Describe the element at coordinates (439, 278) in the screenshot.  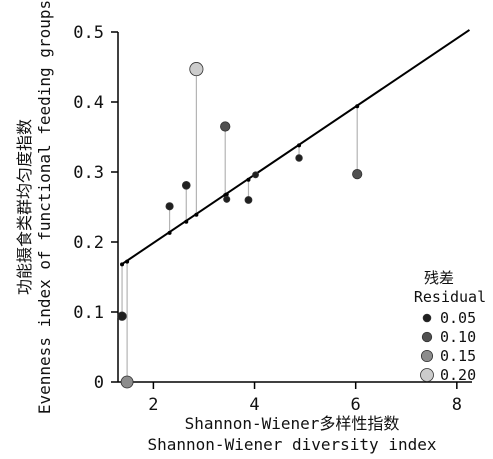
I see `legend-title-chinese: 残差` at that location.